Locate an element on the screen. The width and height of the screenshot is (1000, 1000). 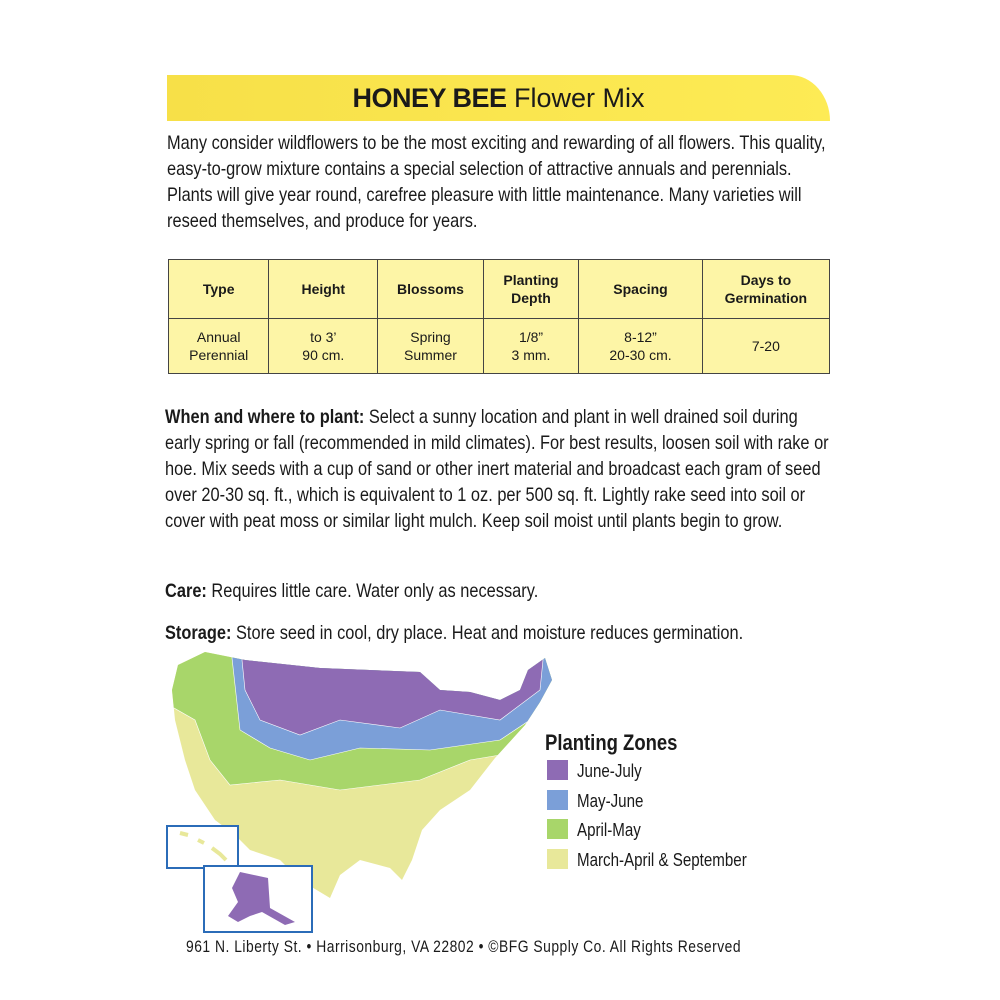
hawaii is located at coordinates (203, 846).